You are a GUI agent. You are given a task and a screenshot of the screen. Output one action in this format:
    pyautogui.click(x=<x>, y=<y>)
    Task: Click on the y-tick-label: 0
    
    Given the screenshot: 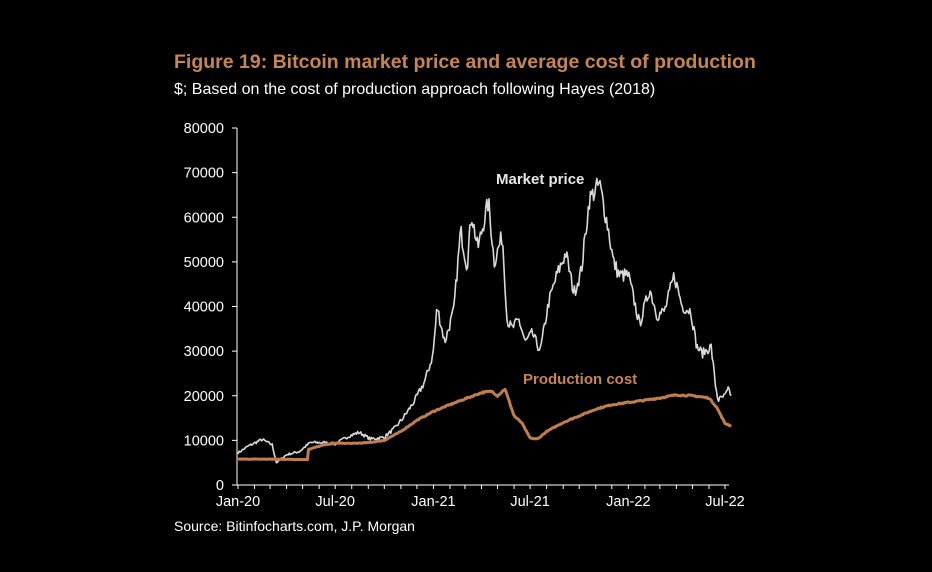 What is the action you would take?
    pyautogui.click(x=220, y=486)
    